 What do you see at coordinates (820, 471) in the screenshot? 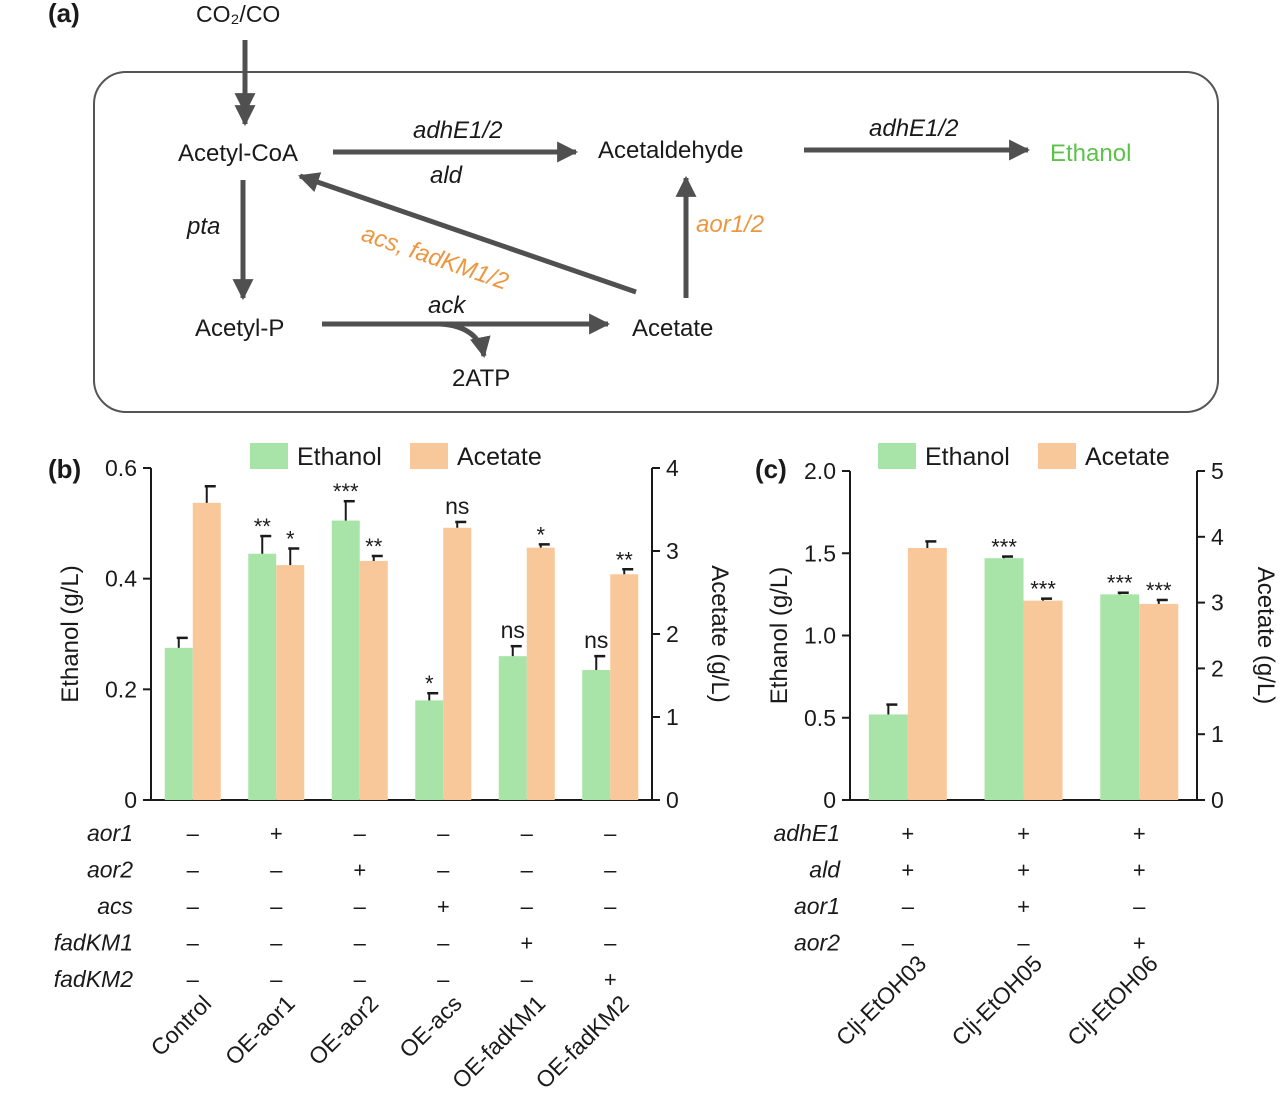
I see `y-tick-label-left: 2.0` at bounding box center [820, 471].